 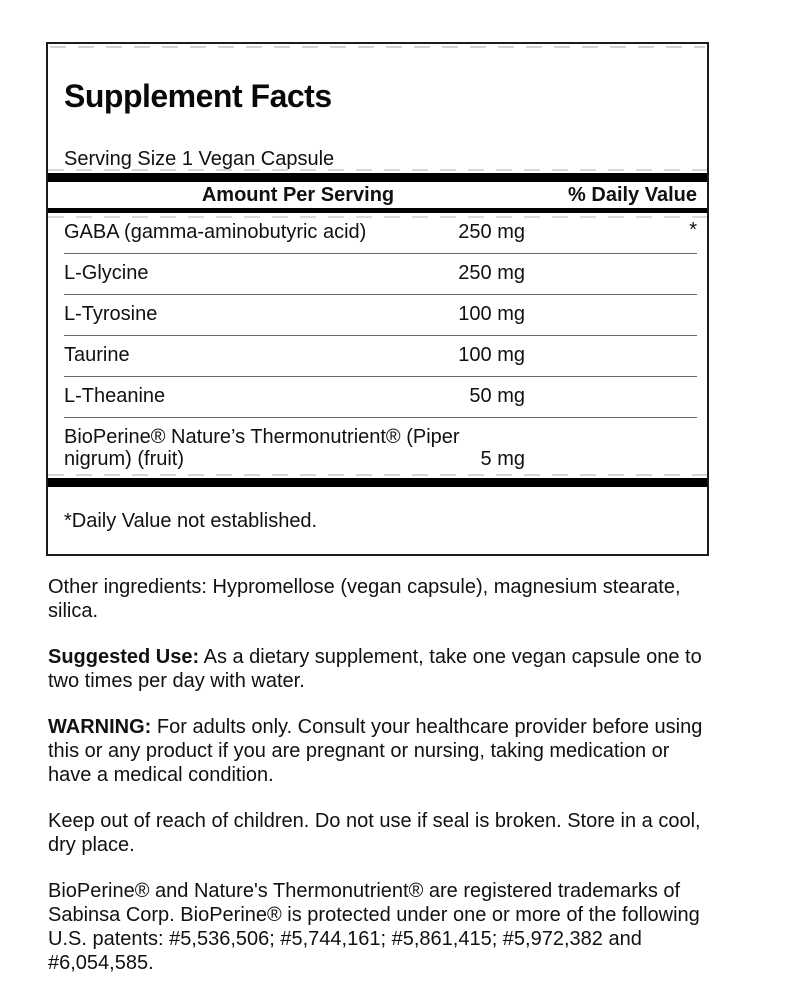 I want to click on divider-bar-bottom, so click(x=377, y=480).